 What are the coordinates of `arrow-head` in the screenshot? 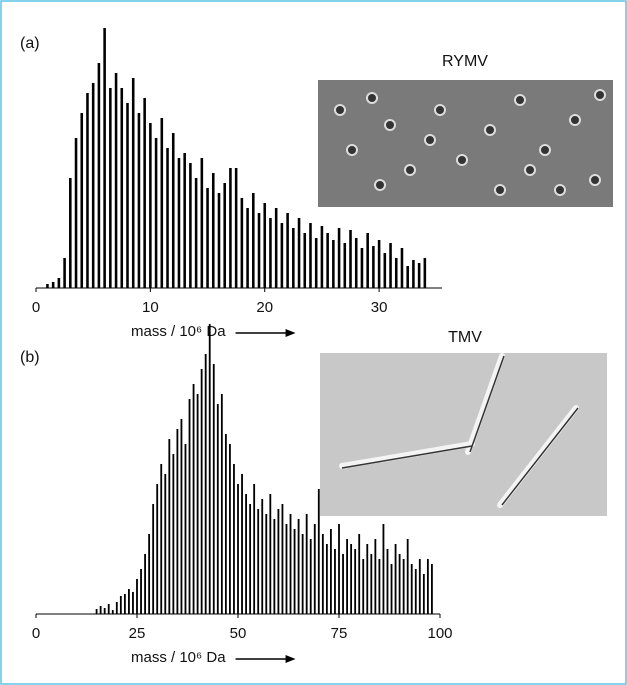 It's located at (290, 333).